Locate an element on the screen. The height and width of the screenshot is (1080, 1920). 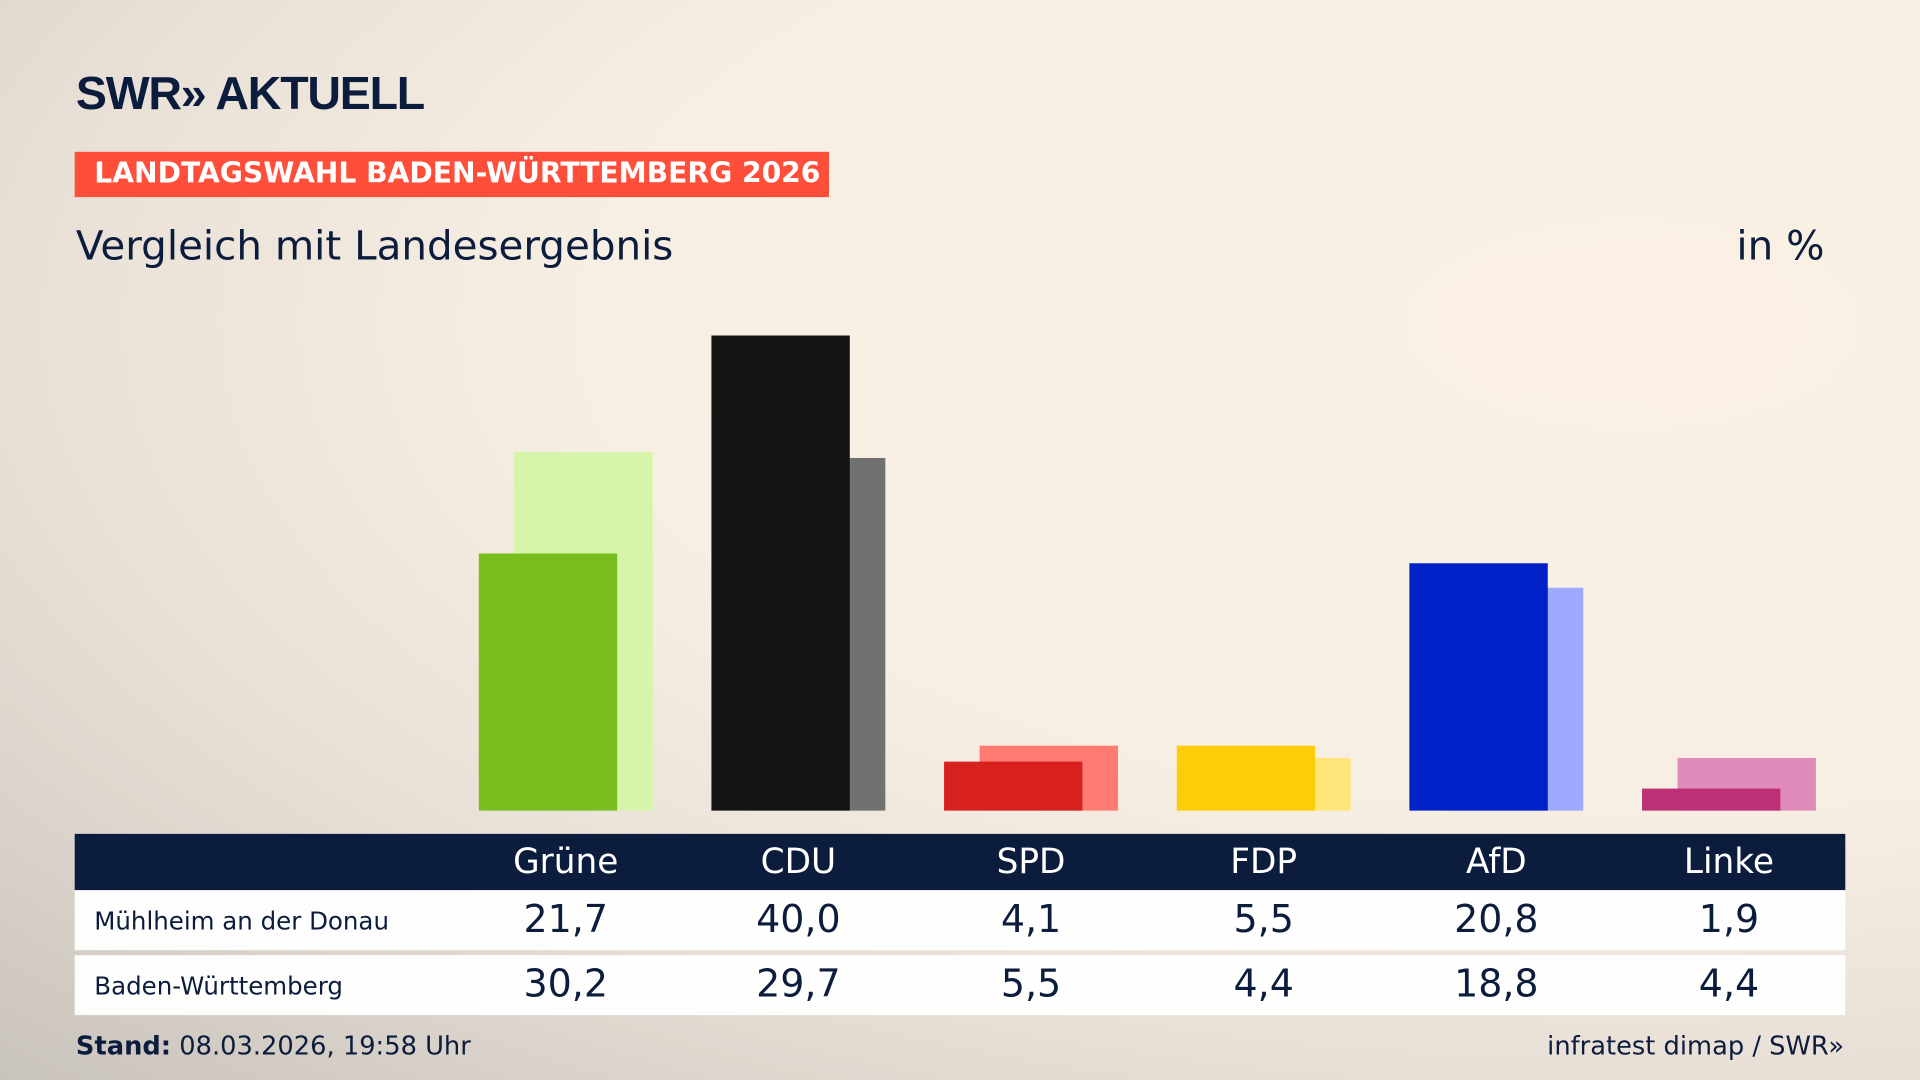
value-cell: 40,0 is located at coordinates (798, 919).